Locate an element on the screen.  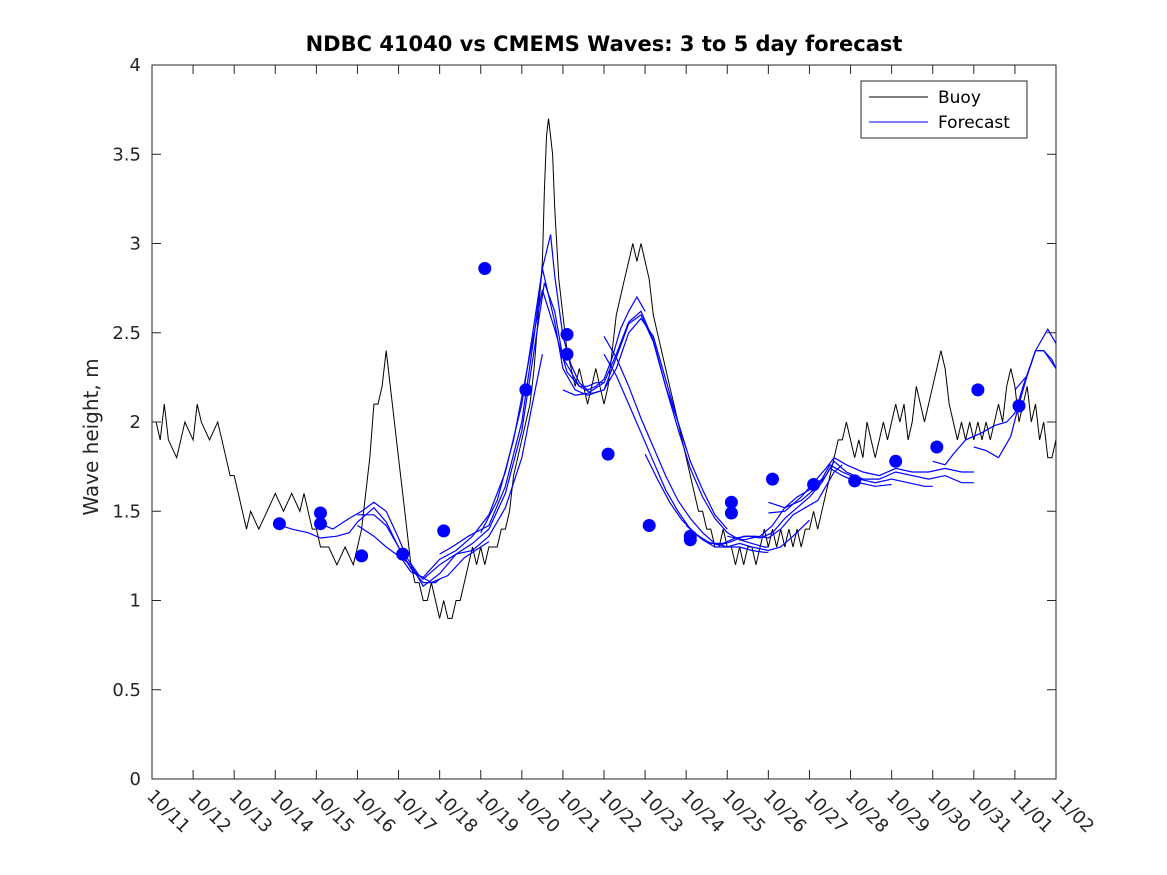
legend: Buoy Forecast is located at coordinates (944, 109).